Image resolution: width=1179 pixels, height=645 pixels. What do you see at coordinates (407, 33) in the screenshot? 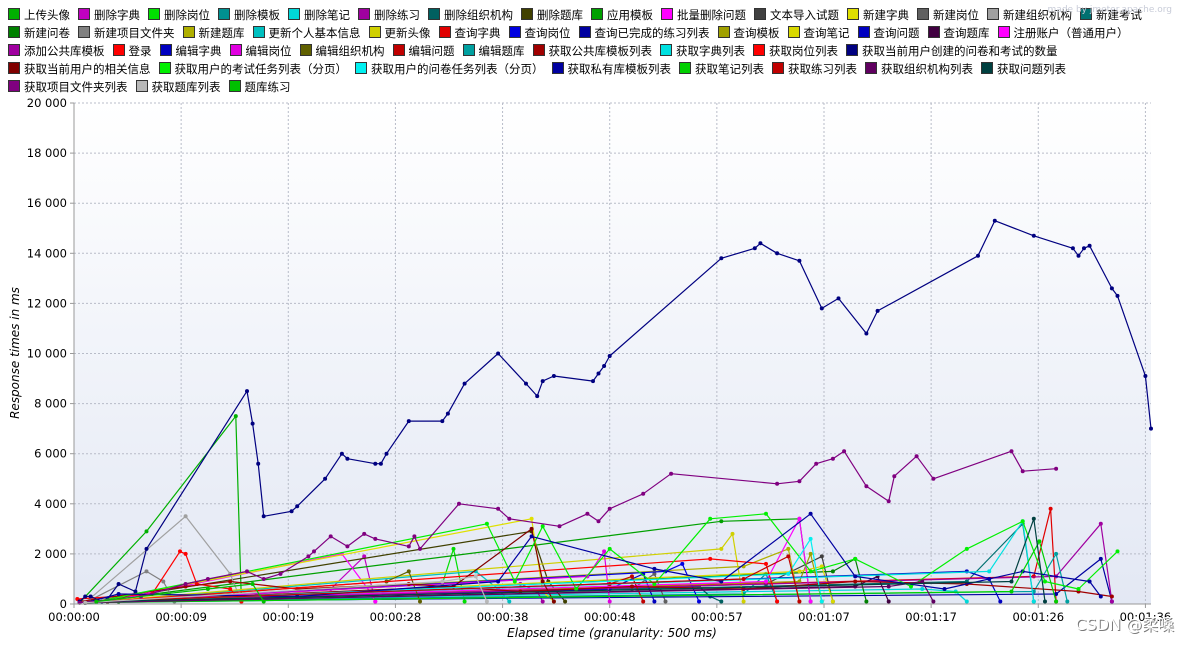
I see `legend-label: 更新头像` at bounding box center [407, 33].